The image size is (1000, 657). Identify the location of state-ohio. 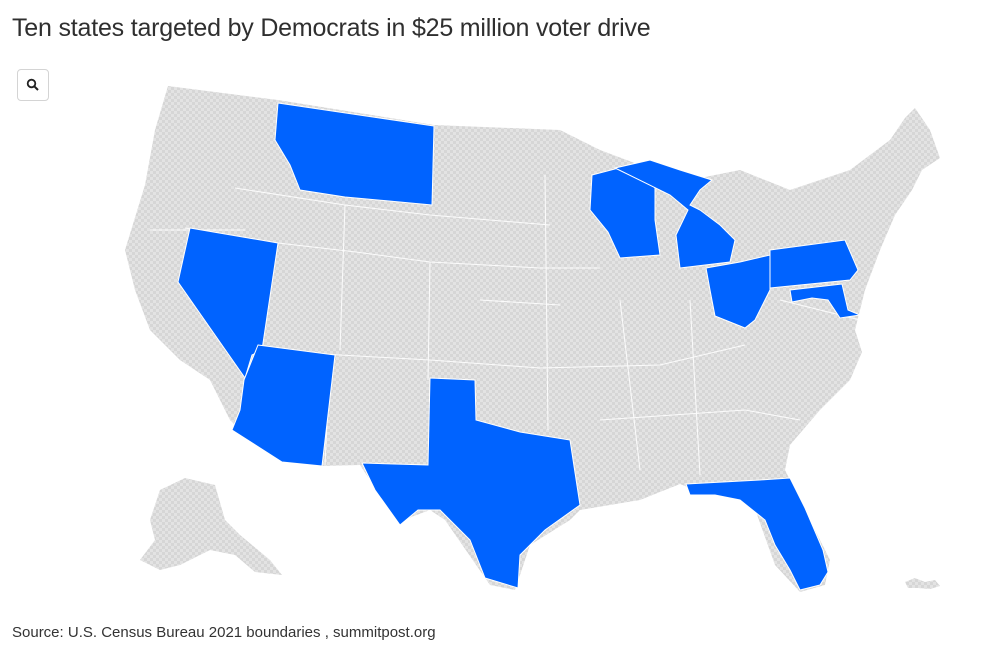
(738, 291).